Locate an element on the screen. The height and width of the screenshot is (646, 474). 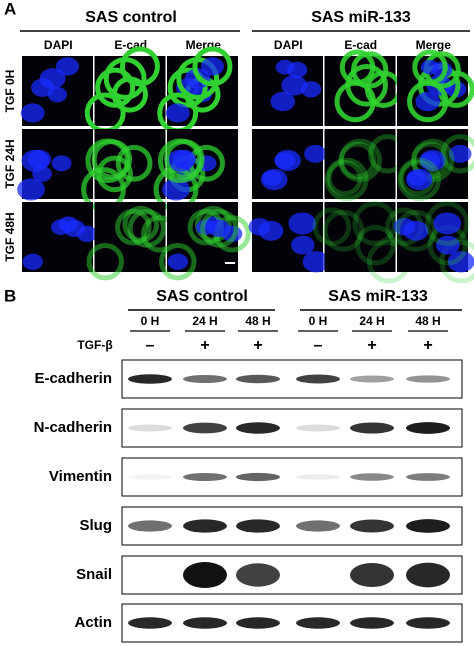
protein-label: Snail is located at coordinates (94, 574).